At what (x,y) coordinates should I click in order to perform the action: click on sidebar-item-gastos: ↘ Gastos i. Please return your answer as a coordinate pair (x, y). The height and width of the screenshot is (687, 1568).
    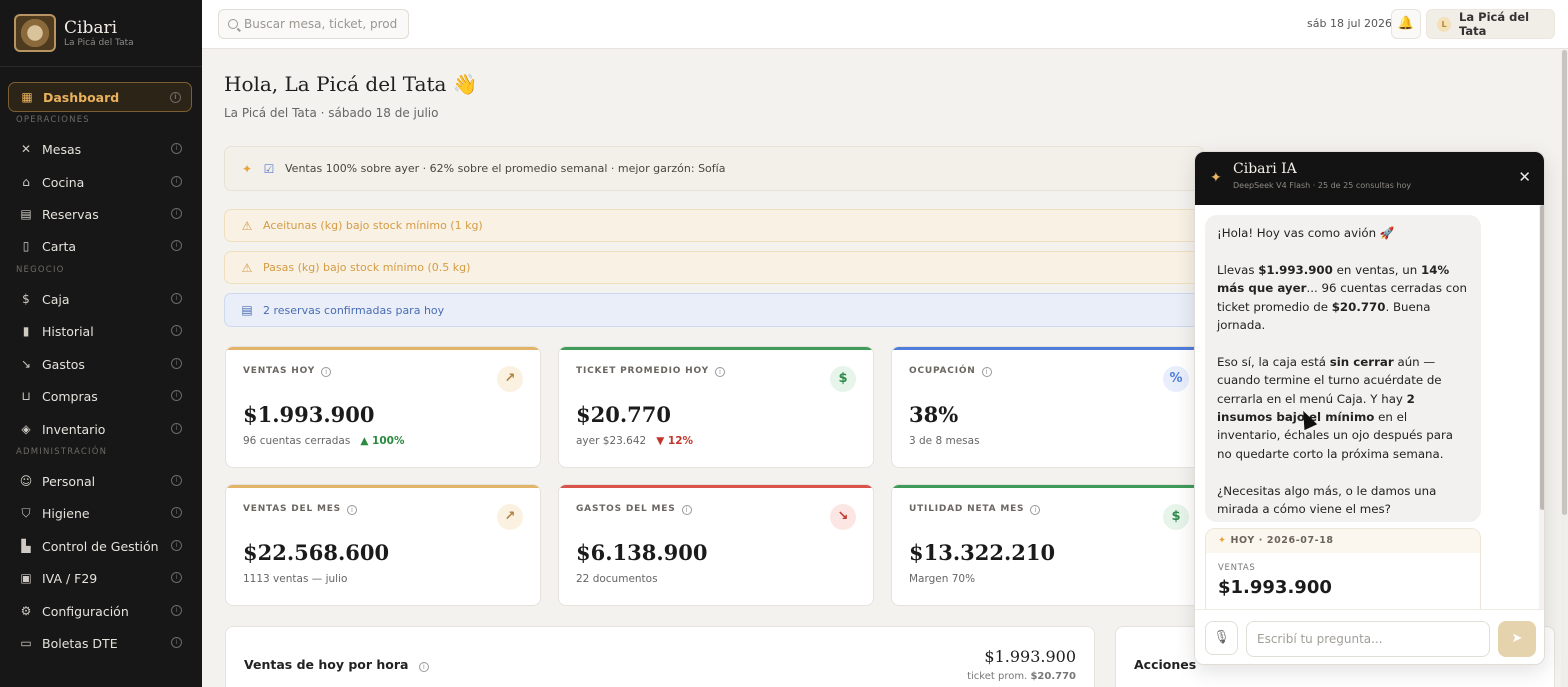
    Looking at the image, I should click on (100, 364).